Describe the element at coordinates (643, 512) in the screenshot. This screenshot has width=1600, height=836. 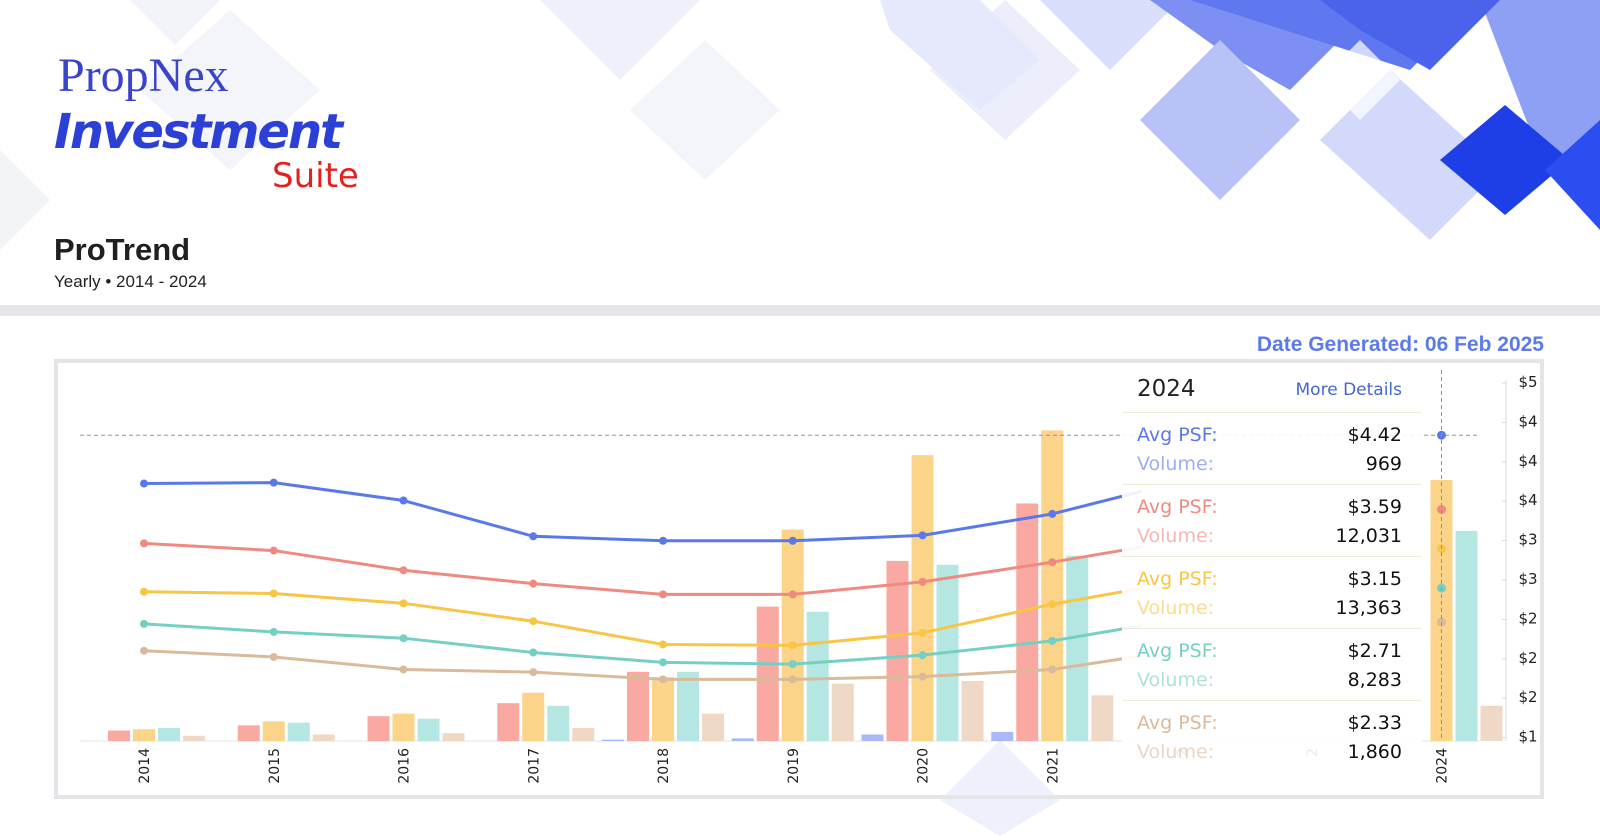
I see `psf-line` at that location.